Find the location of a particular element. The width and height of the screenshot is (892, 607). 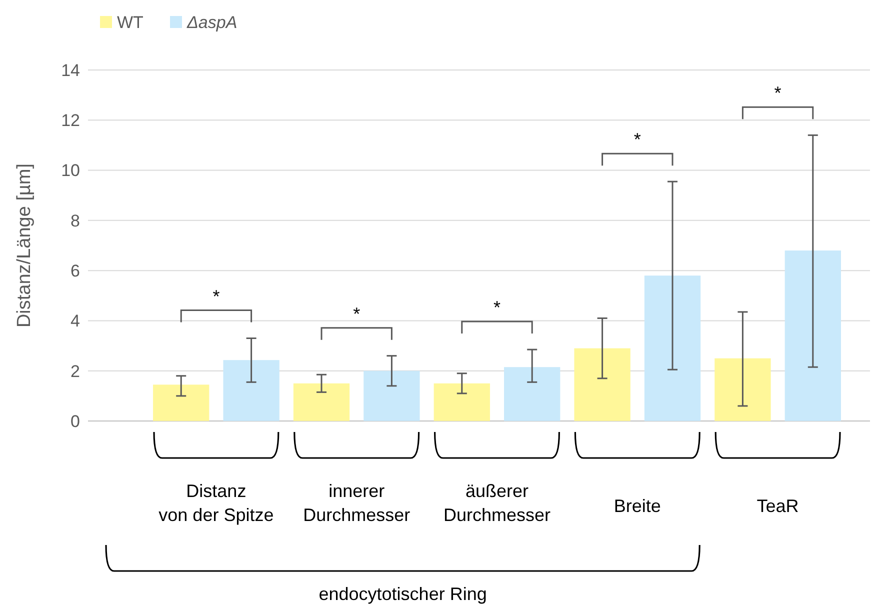

x-tick-label: innerer Durchmesser is located at coordinates (356, 503).